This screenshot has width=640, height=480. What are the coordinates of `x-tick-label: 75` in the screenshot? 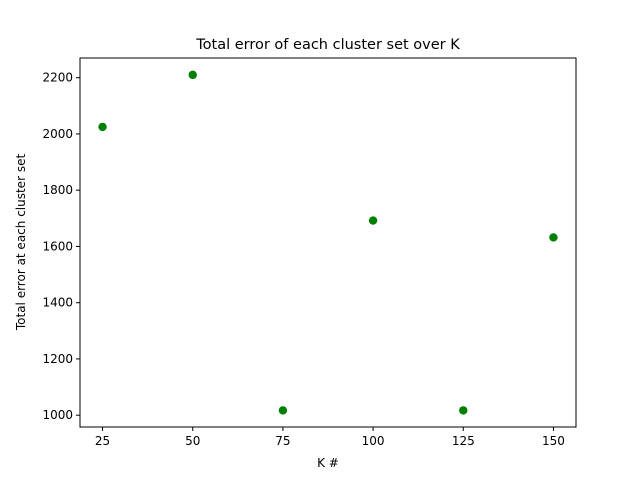 It's located at (282, 441).